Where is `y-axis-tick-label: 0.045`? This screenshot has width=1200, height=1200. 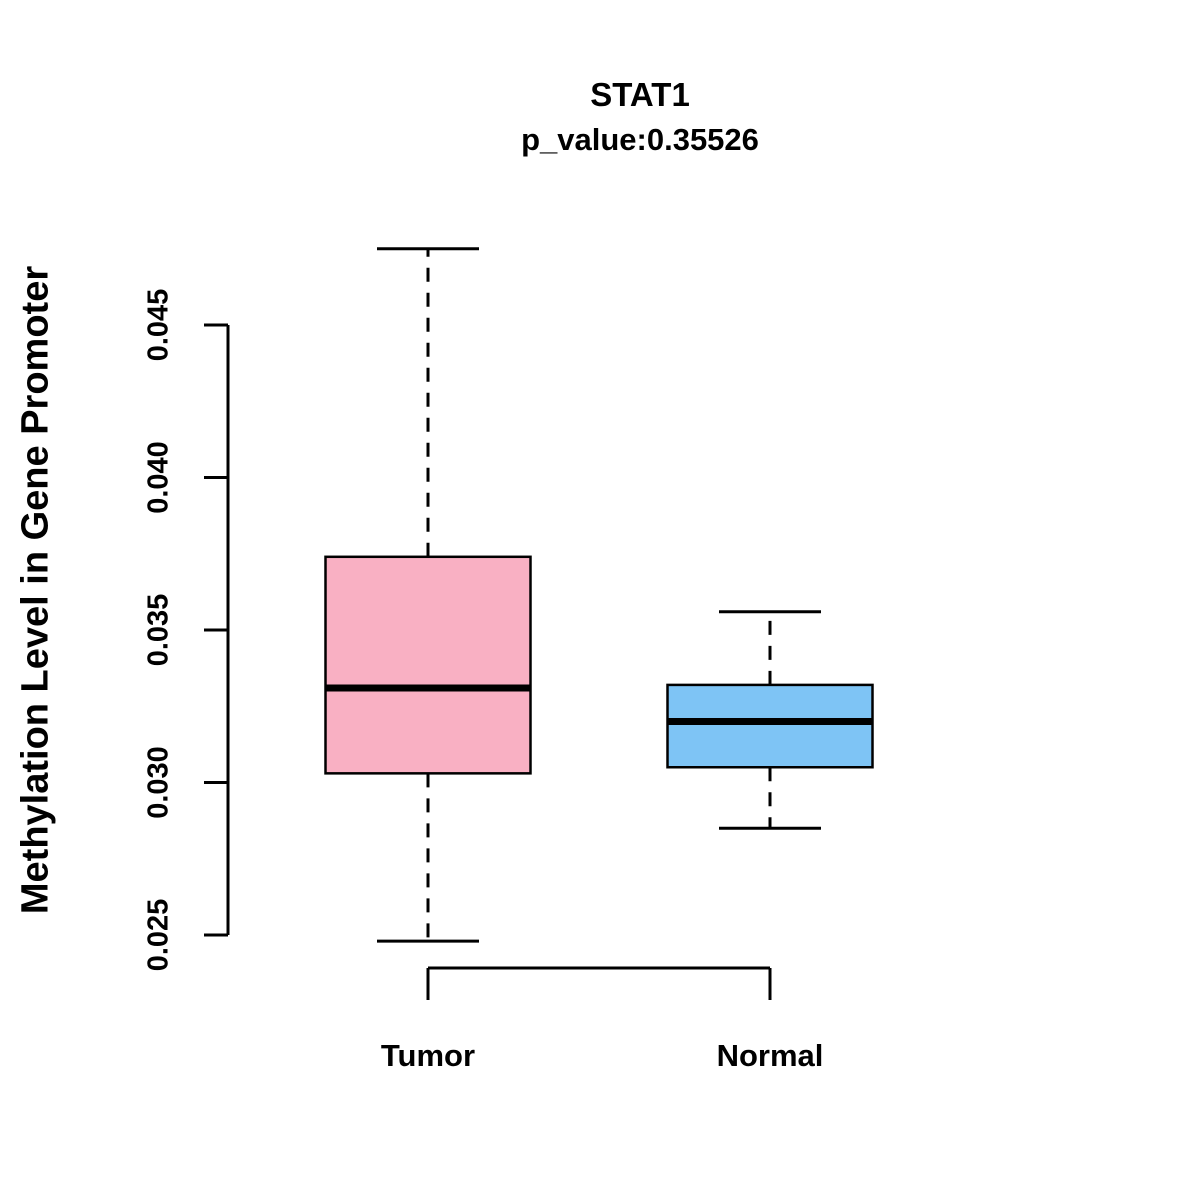
y-axis-tick-label: 0.045 is located at coordinates (159, 325).